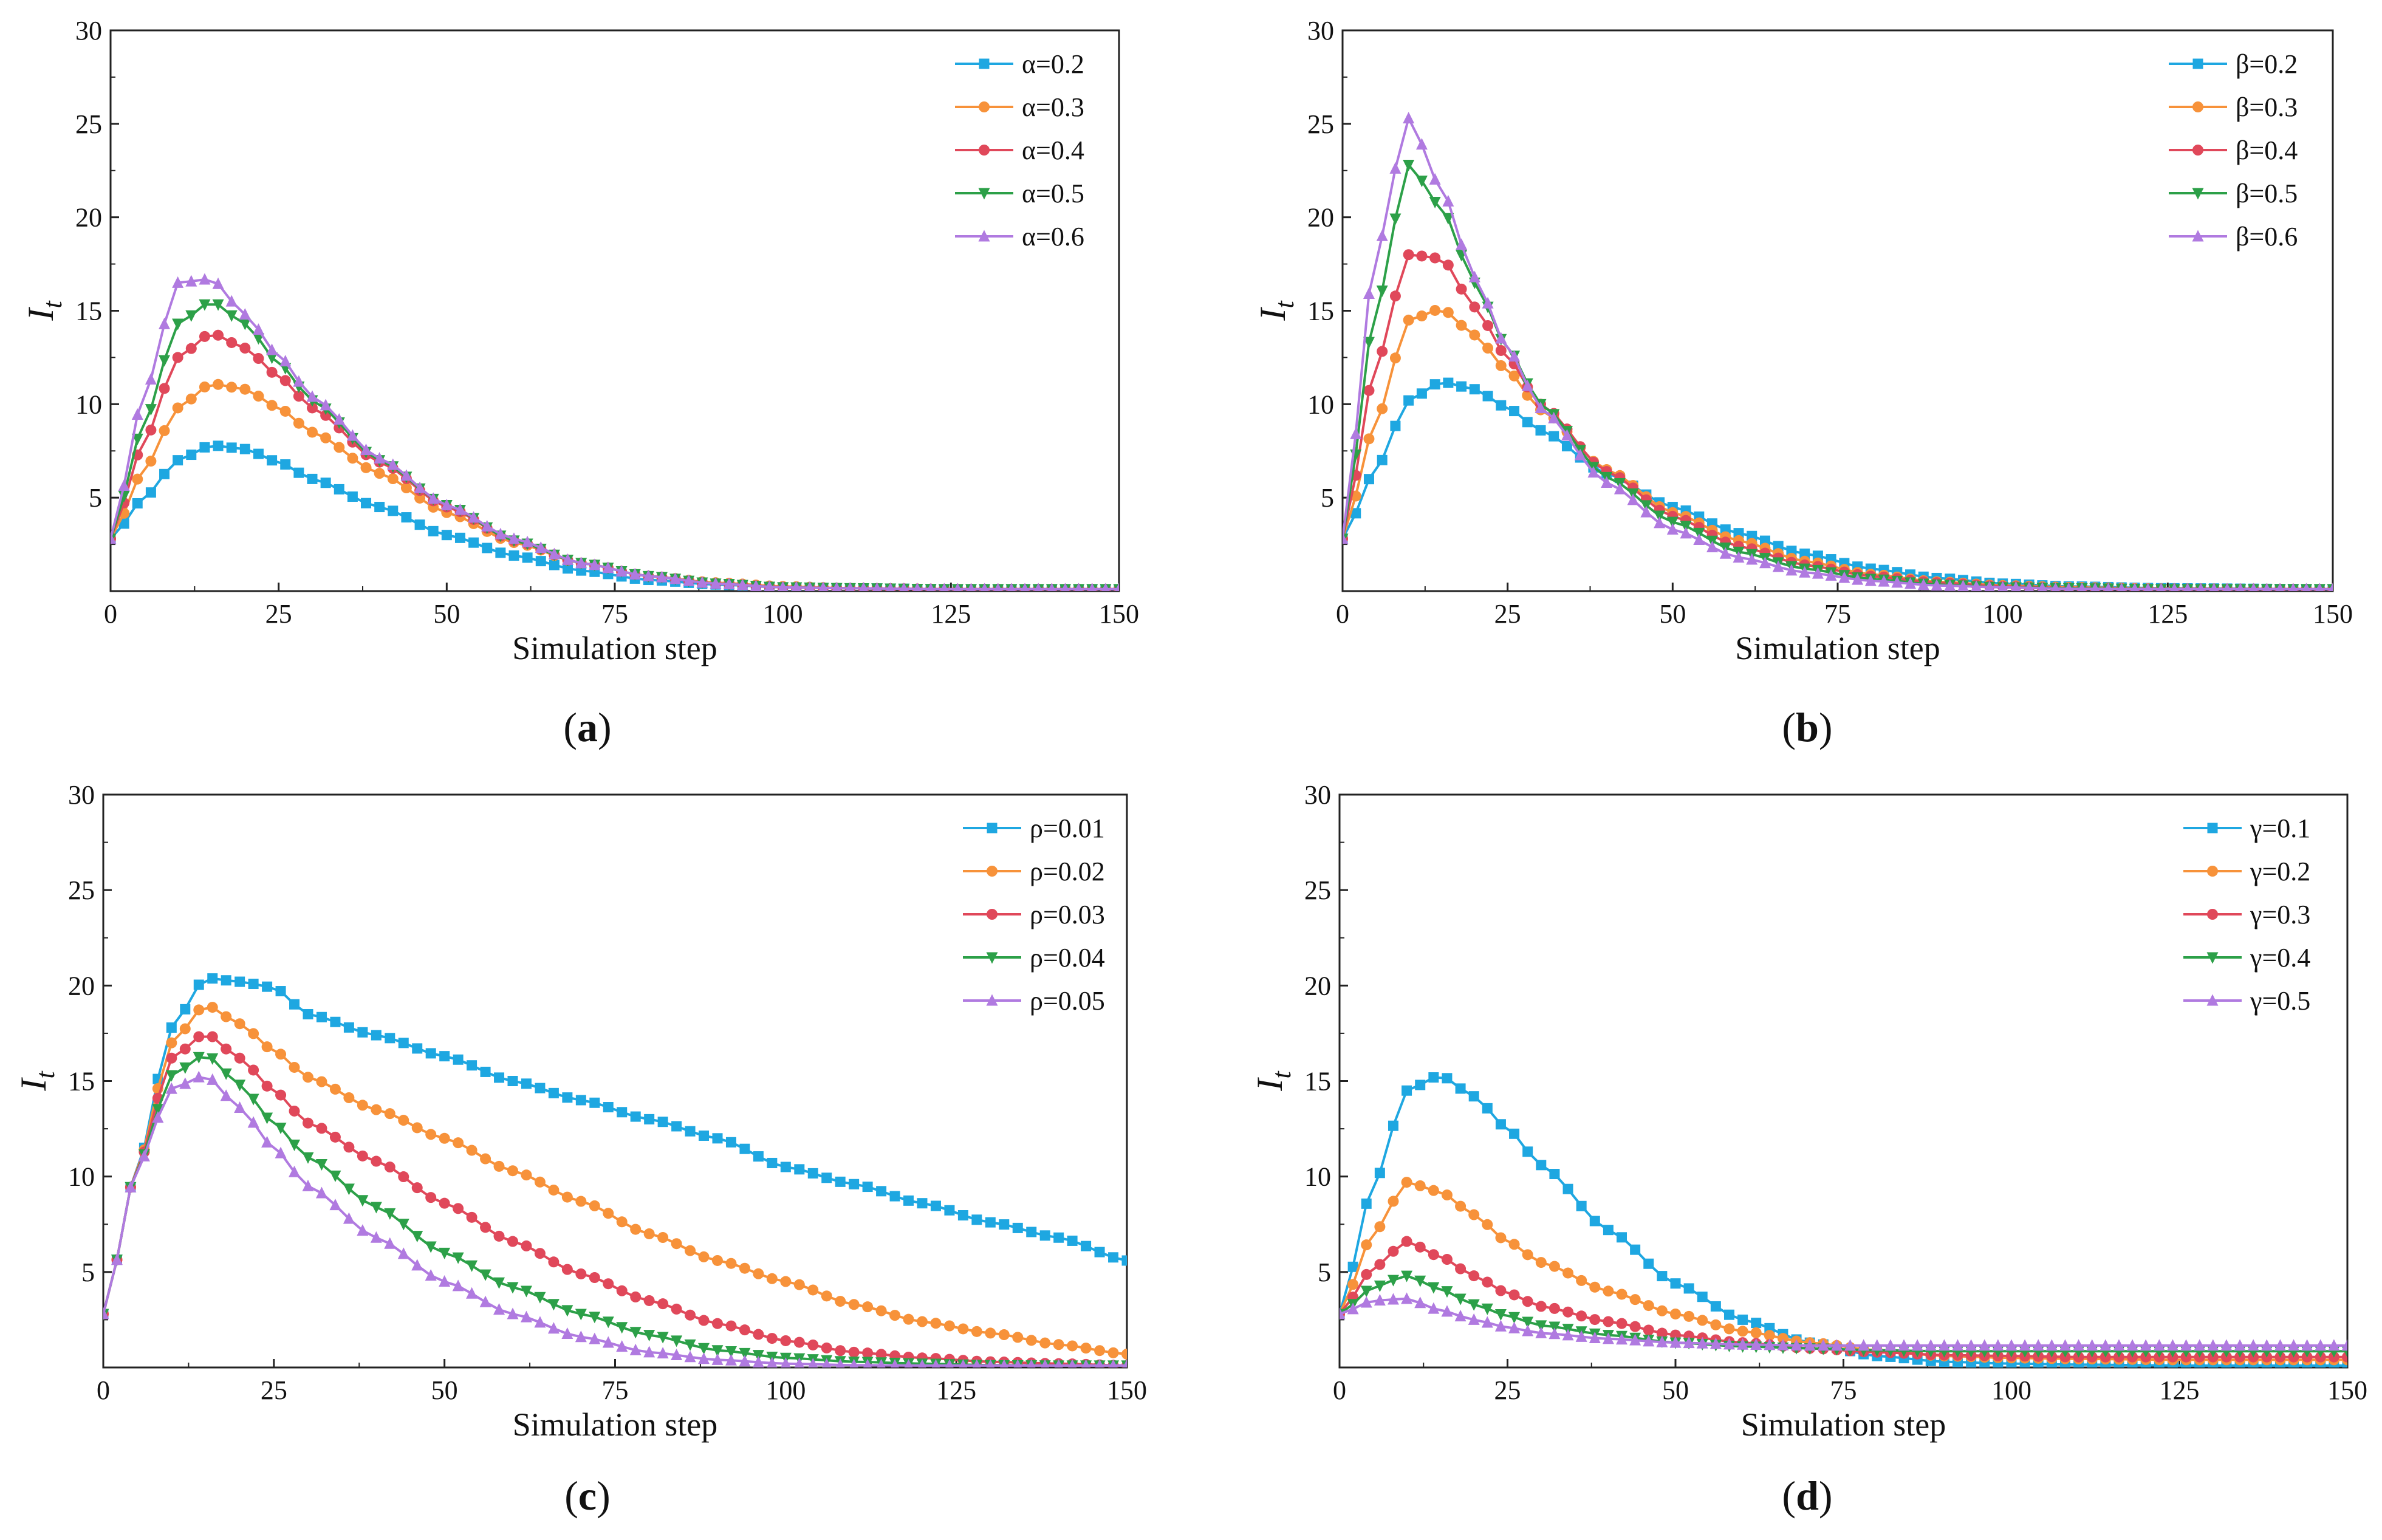 Image resolution: width=2382 pixels, height=1540 pixels. What do you see at coordinates (1034, 914) in the screenshot?
I see `legend-item: ρ=0.03` at bounding box center [1034, 914].